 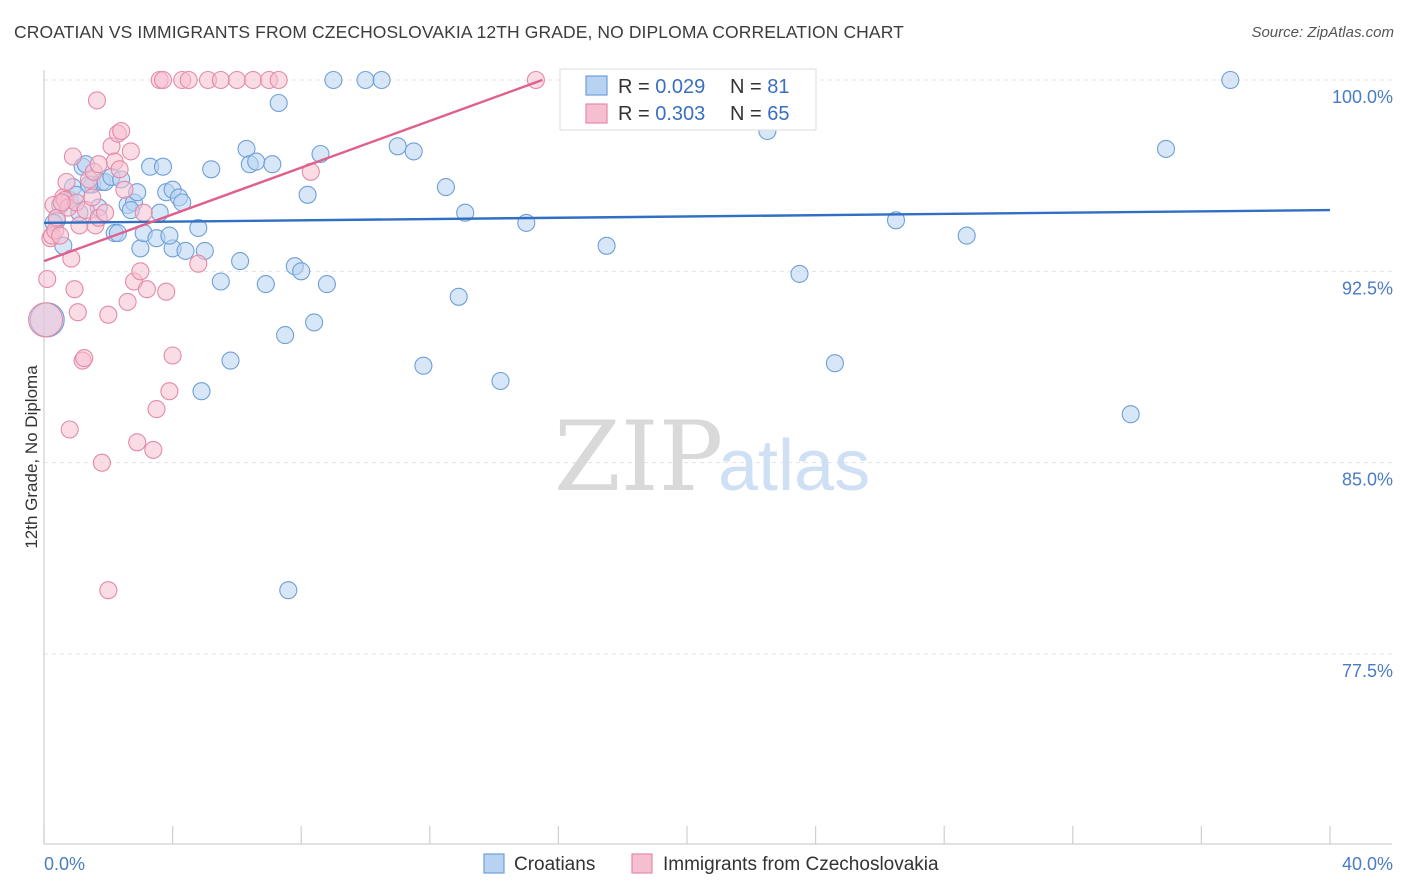 I want to click on y-tick-labels: 77.5% 85.0% 92.5% 100.0%, so click(x=1362, y=384).